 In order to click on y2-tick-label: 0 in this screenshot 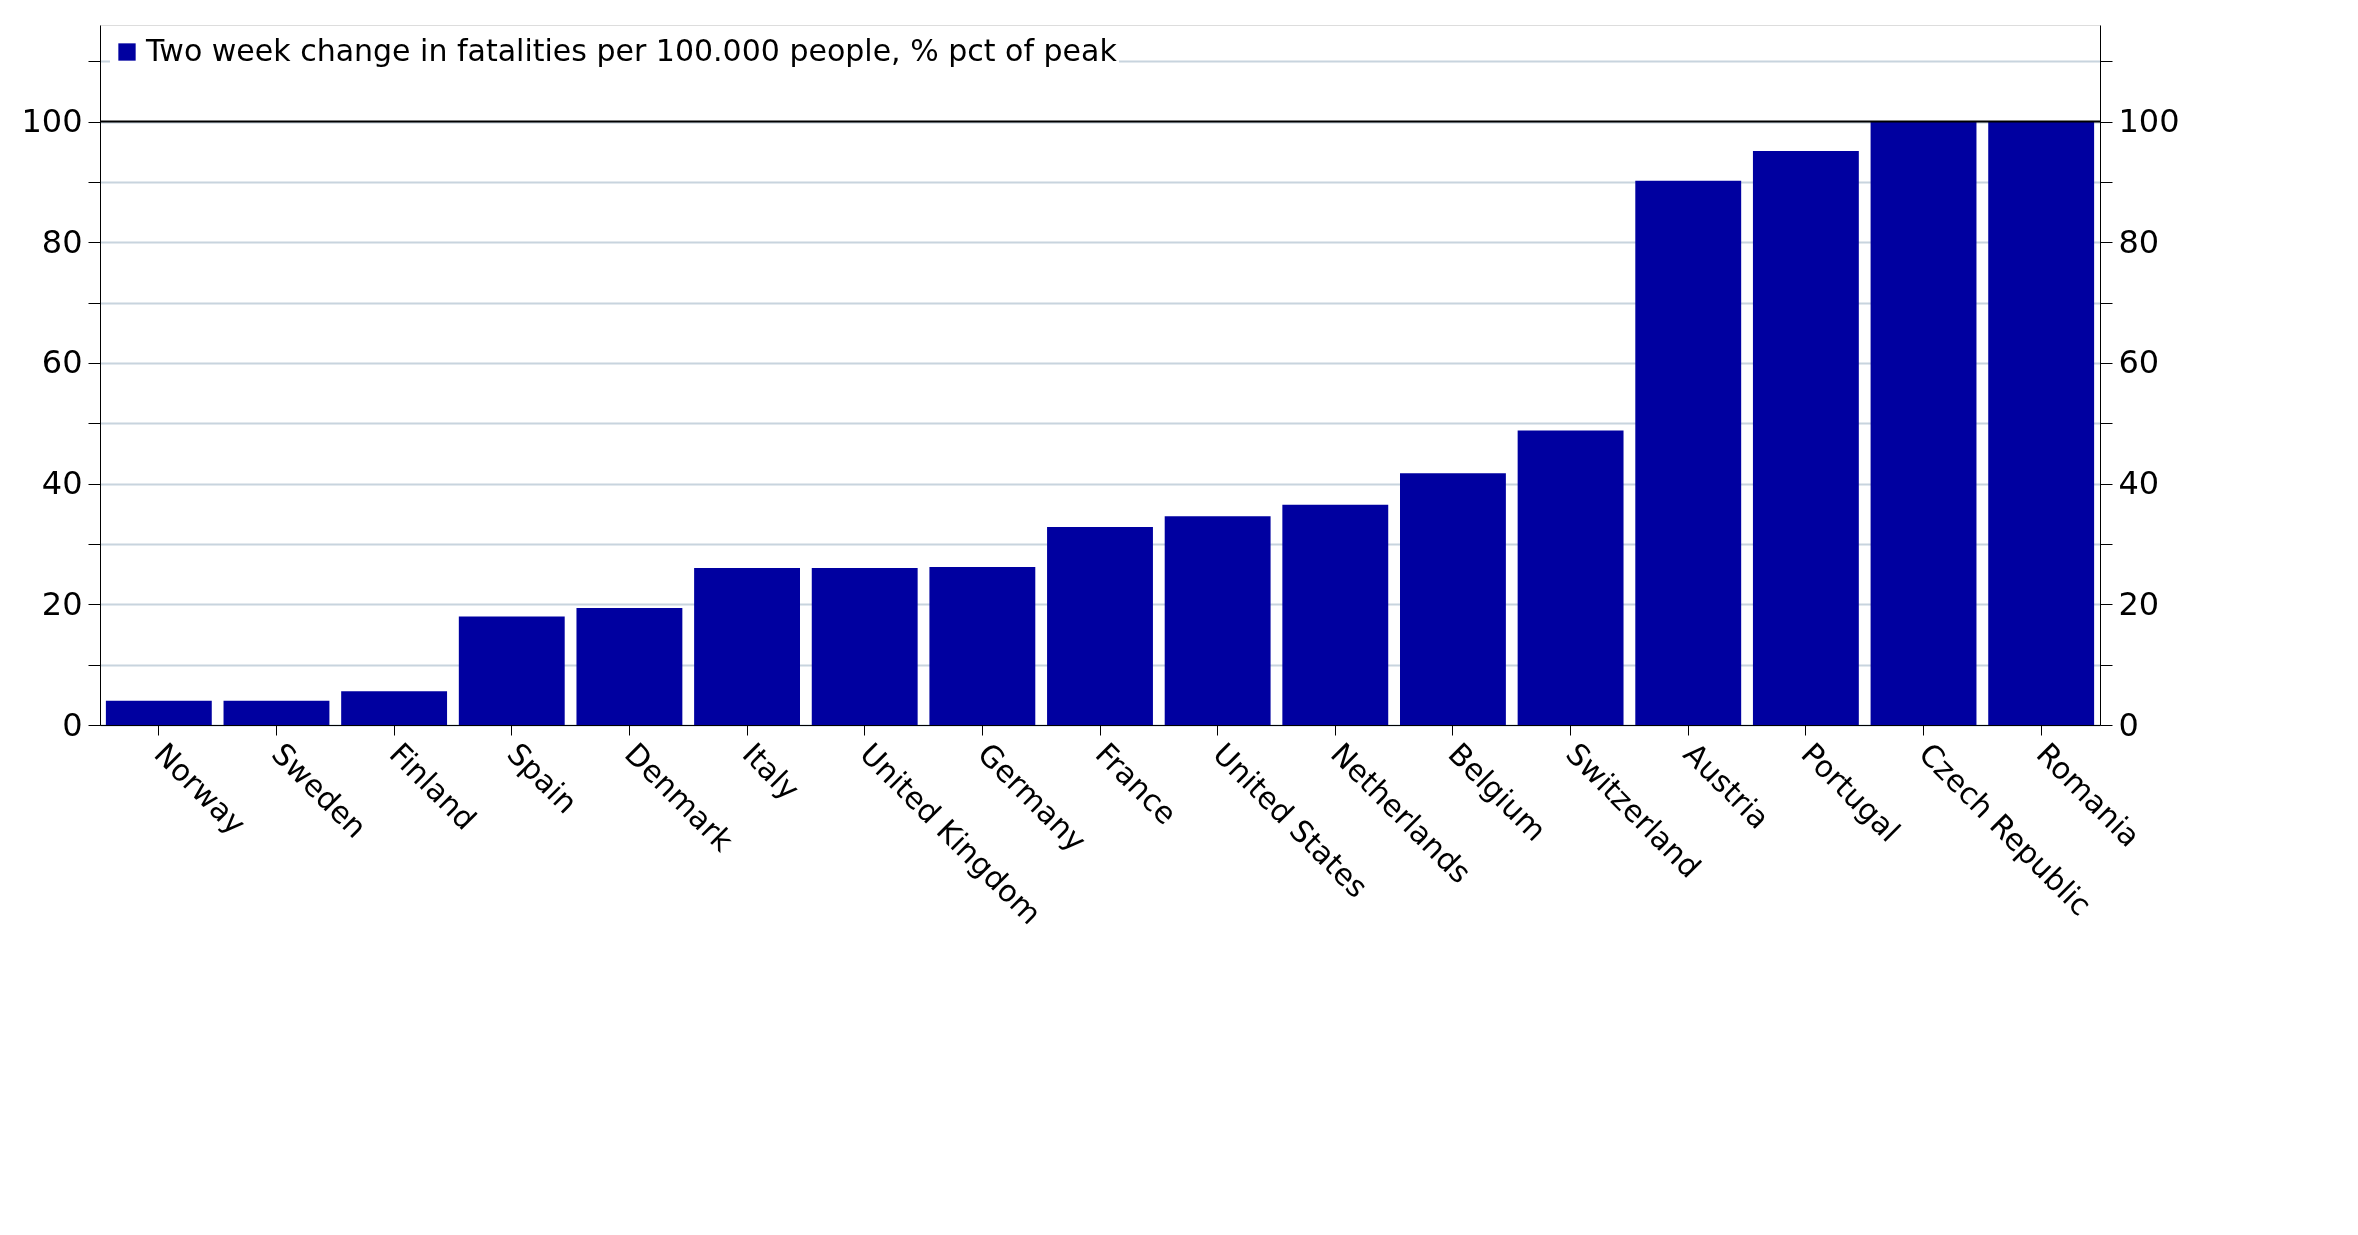, I will do `click(2128, 724)`.